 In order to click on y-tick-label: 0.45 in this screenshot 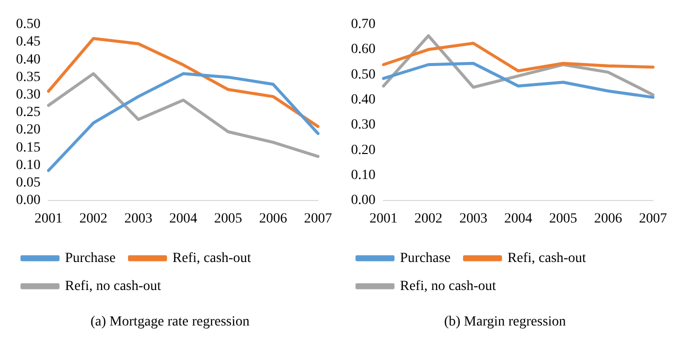, I will do `click(28, 42)`.